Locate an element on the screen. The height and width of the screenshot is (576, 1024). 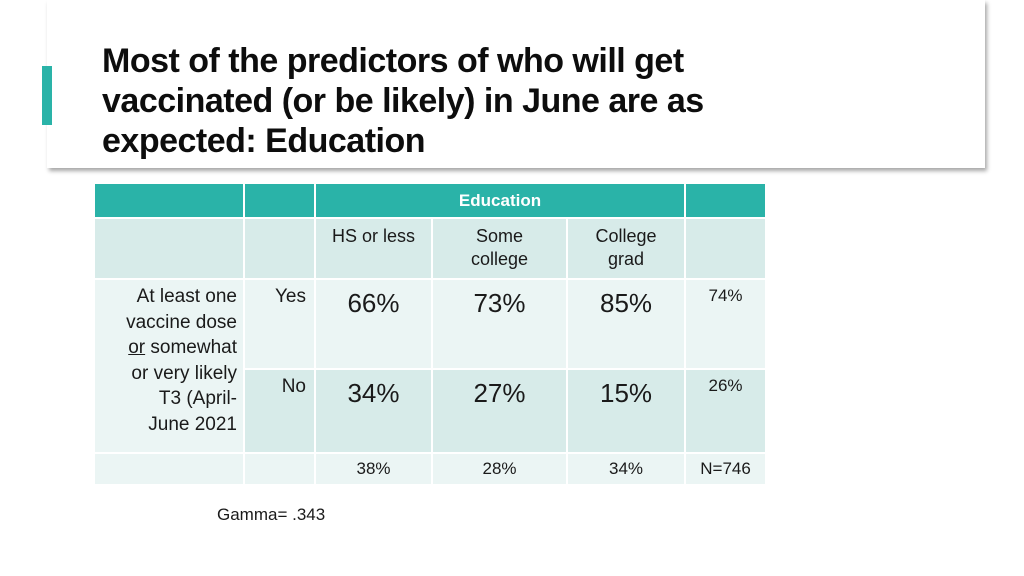
accent-bar is located at coordinates (47, 95).